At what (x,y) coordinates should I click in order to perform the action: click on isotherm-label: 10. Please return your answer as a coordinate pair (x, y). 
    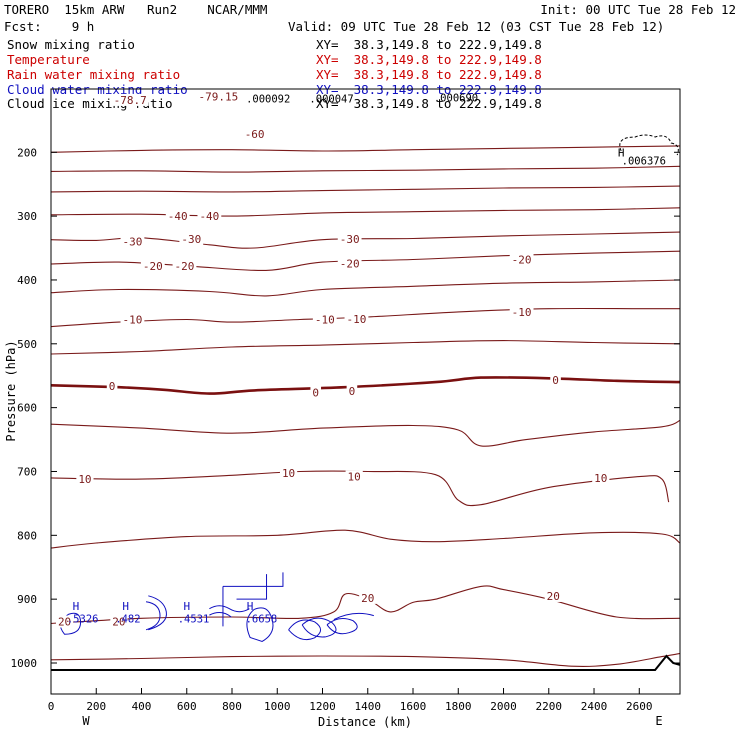
    Looking at the image, I should click on (354, 477).